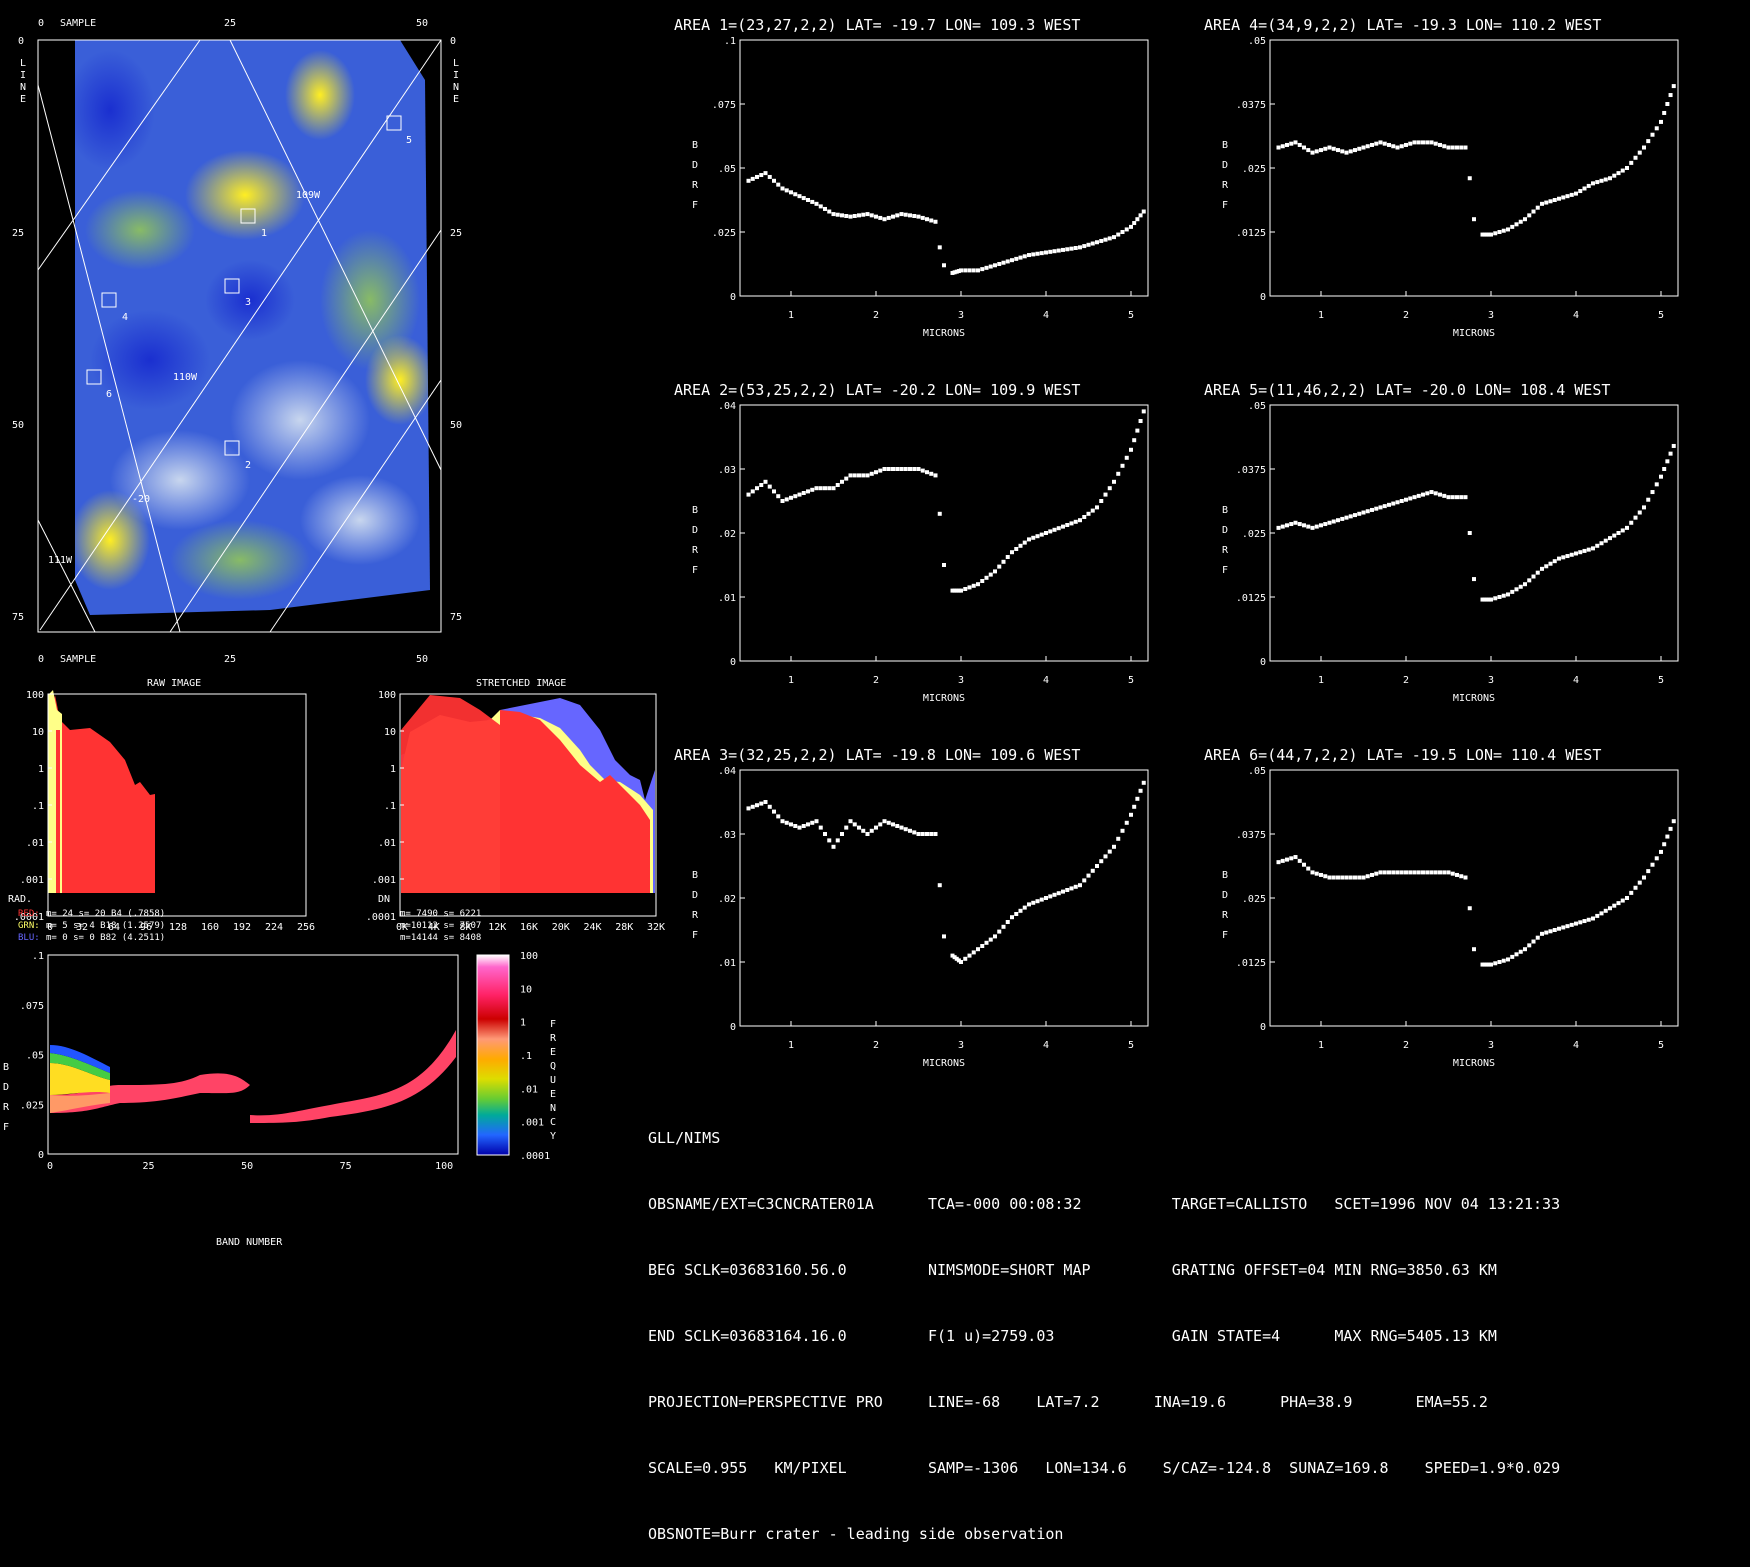 This screenshot has width=1750, height=1567. I want to click on stretched-stat-2: m=10112 s= 7507, so click(440, 926).